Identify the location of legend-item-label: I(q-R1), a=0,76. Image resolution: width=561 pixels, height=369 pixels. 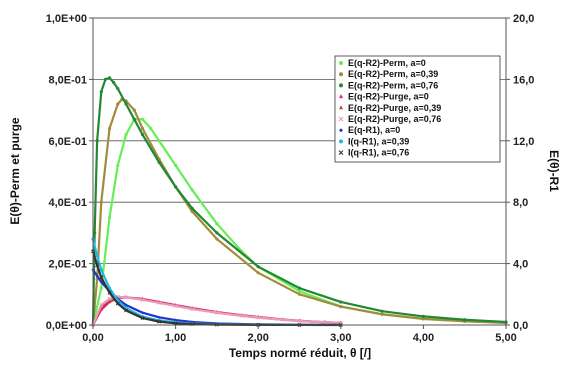
(378, 153).